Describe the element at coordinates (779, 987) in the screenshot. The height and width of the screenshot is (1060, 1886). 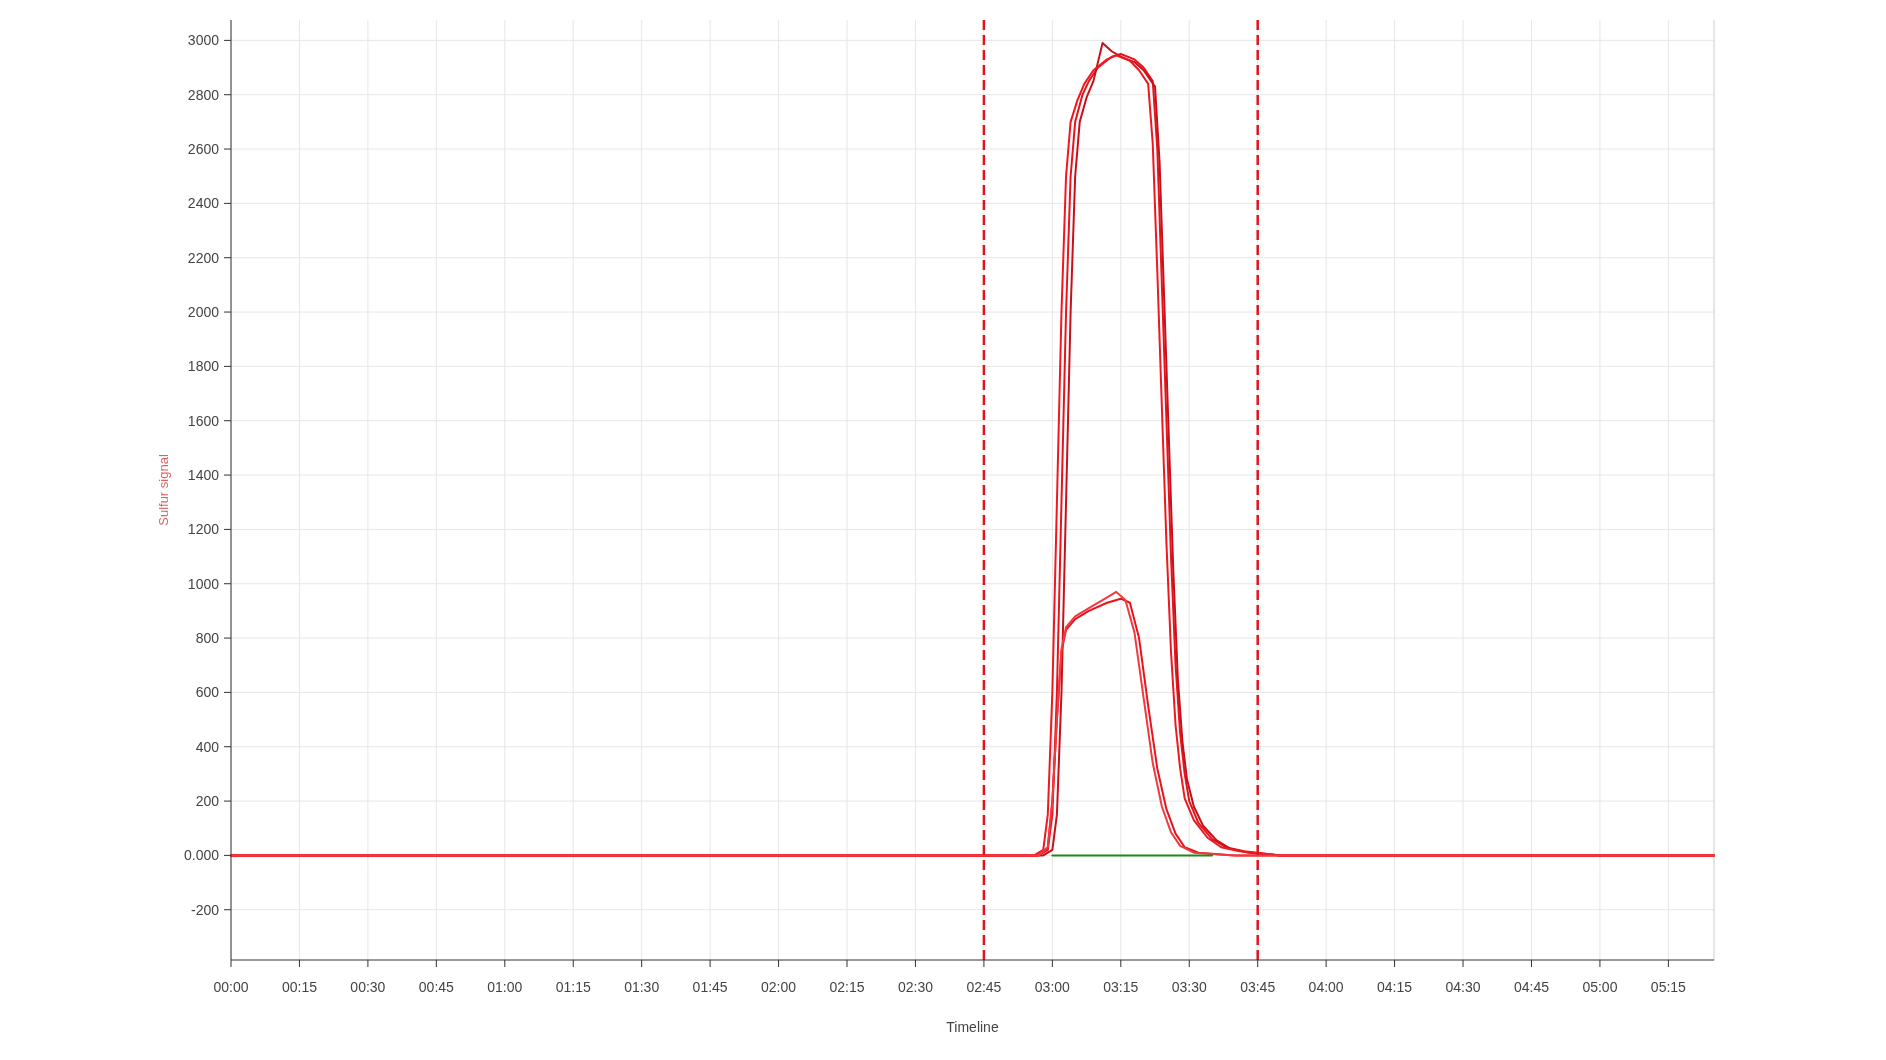
I see `x-tick-label: 02:00` at that location.